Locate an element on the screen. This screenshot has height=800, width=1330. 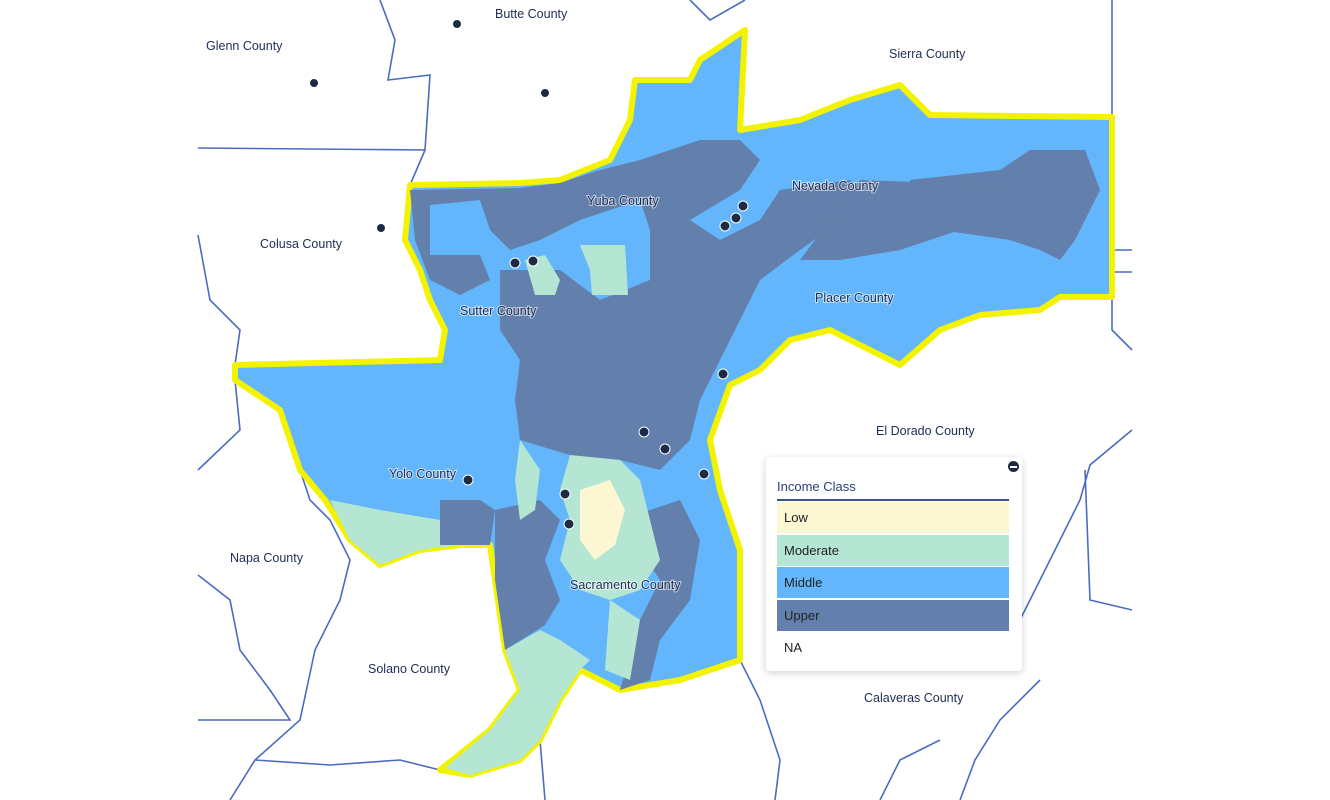
region-upper-east-placer is located at coordinates (900, 220).